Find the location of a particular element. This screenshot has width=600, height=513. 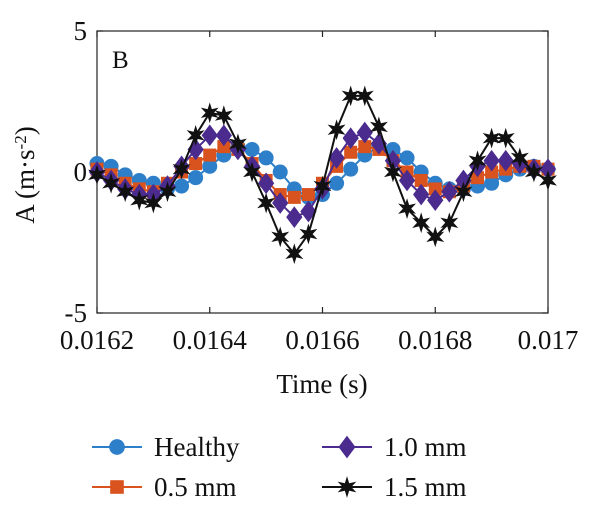

legend-item-1-5-mm: 1.5 mm is located at coordinates (394, 487).